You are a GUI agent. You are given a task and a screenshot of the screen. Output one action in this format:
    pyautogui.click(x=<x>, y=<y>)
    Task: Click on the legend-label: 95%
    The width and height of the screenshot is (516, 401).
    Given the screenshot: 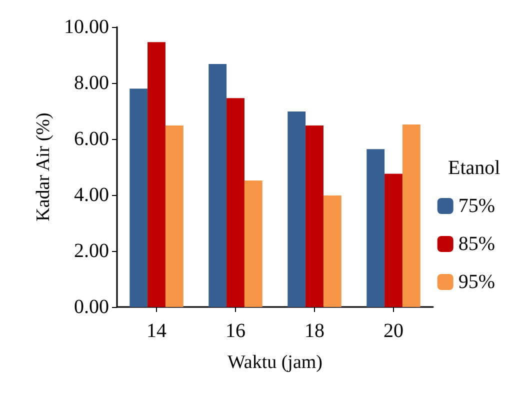 What is the action you would take?
    pyautogui.click(x=477, y=282)
    